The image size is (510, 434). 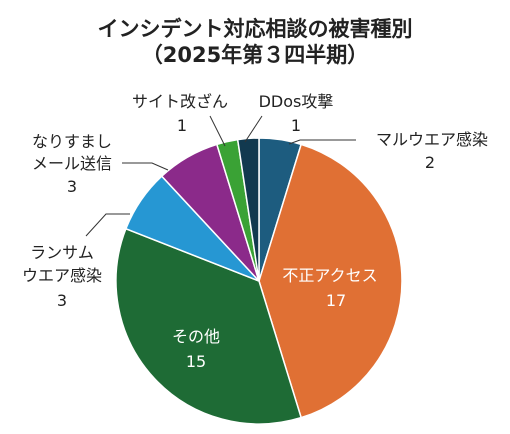 What do you see at coordinates (296, 125) in the screenshot?
I see `slice-value-ddos: 1` at bounding box center [296, 125].